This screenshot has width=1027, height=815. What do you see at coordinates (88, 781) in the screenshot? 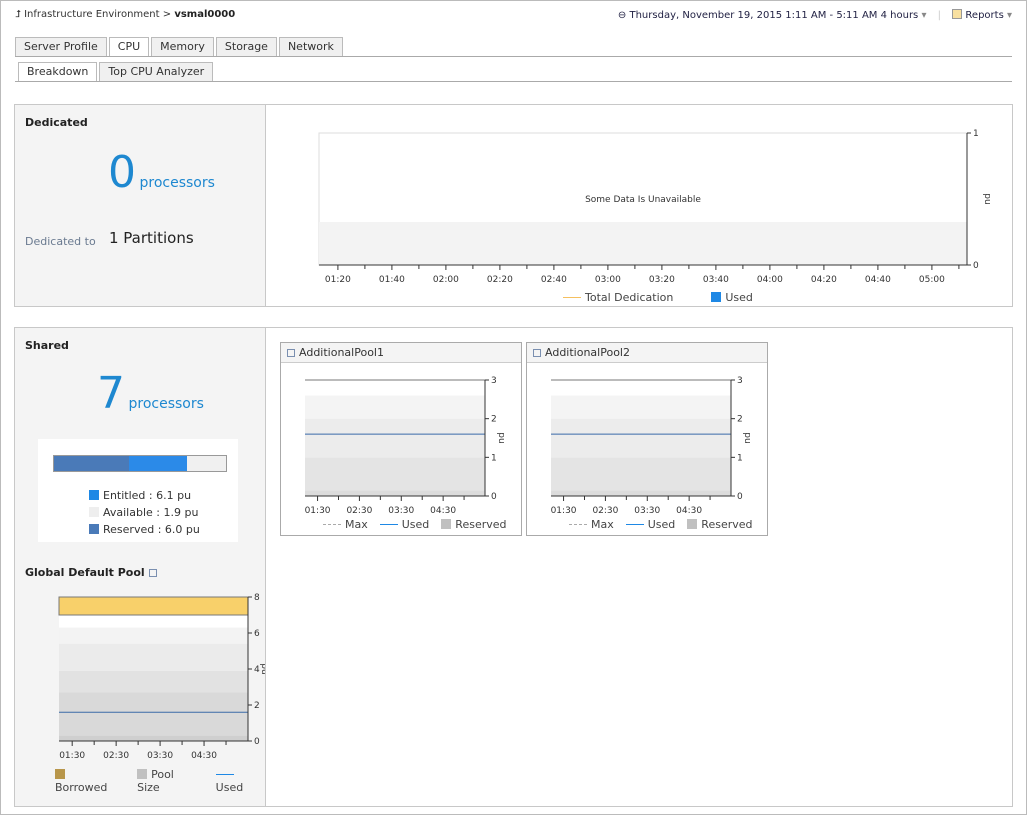
I see `legend-borrowed: Borrowed` at bounding box center [88, 781].